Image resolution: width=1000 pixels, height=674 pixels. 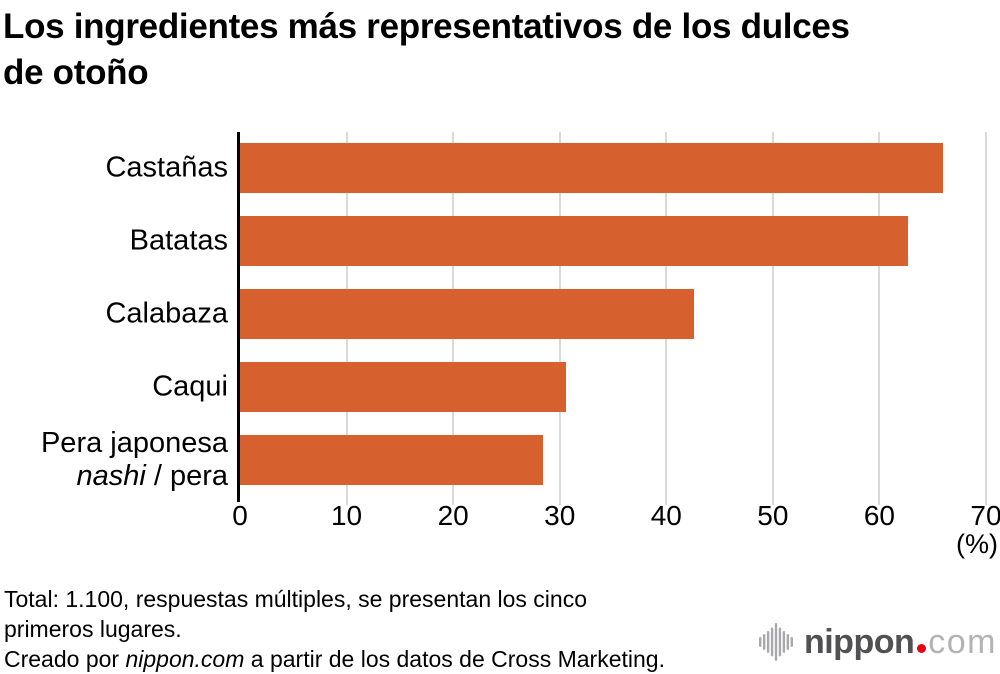 I want to click on credit-site-name: nippon.com, so click(x=185, y=659).